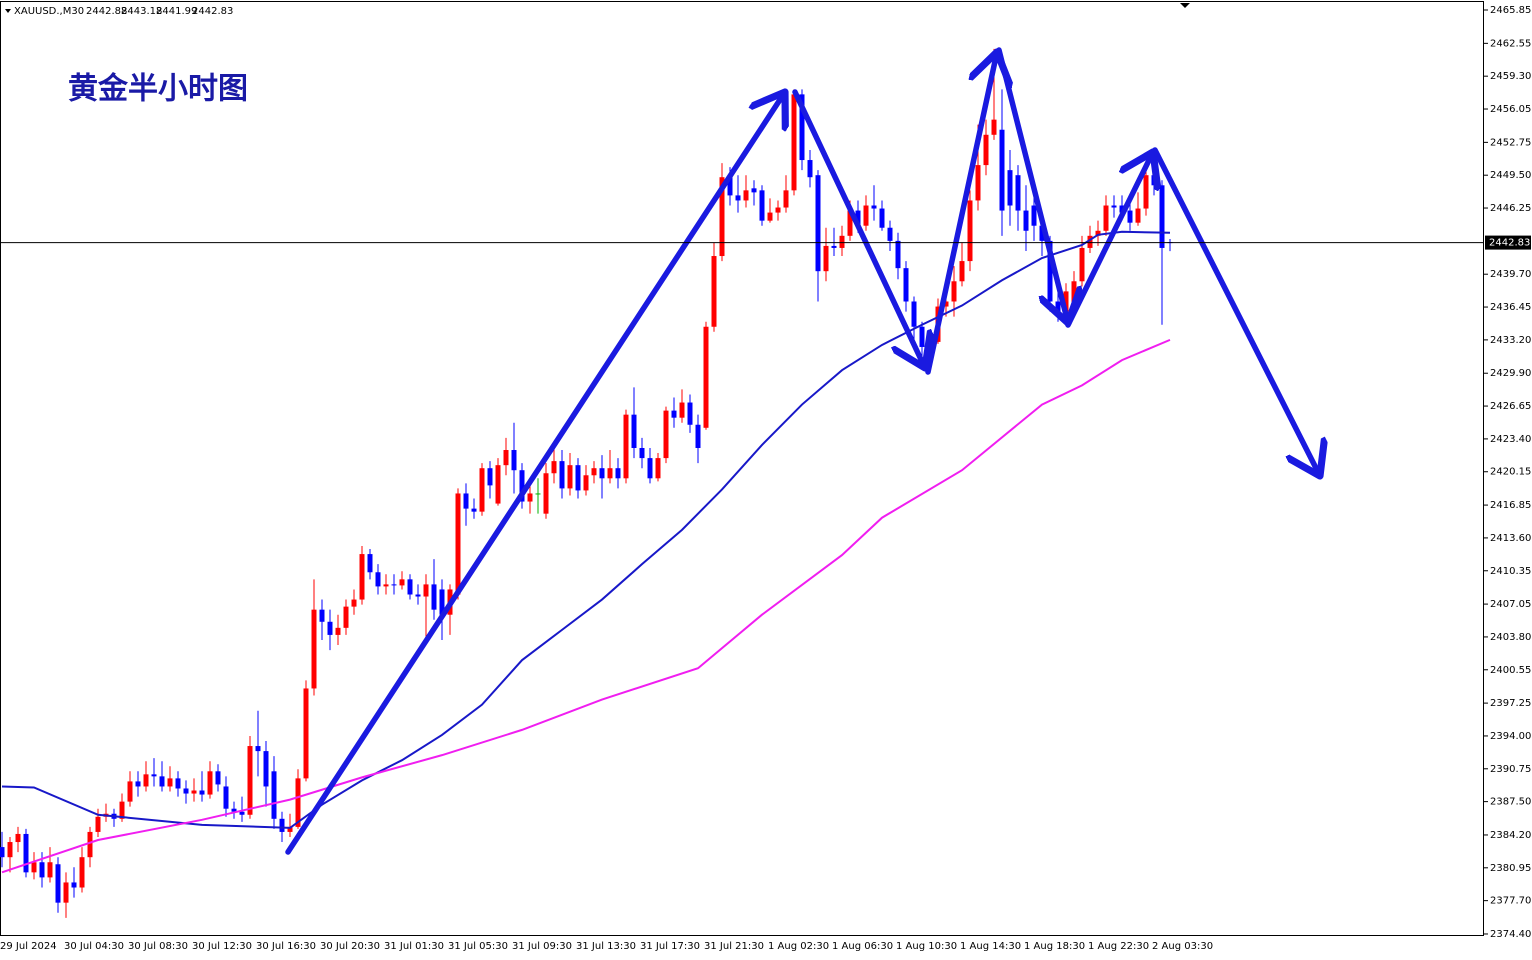 The width and height of the screenshot is (1532, 960). I want to click on price-label: 2442.83, so click(1509, 243).